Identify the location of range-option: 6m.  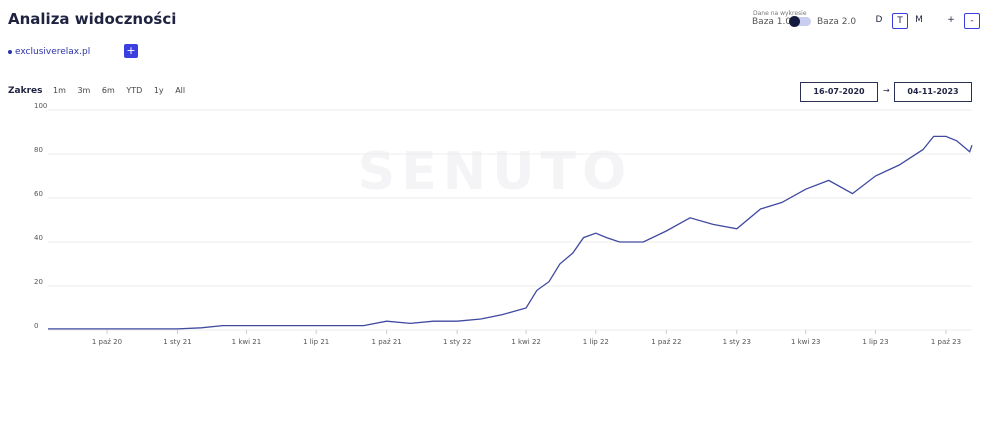
(108, 90).